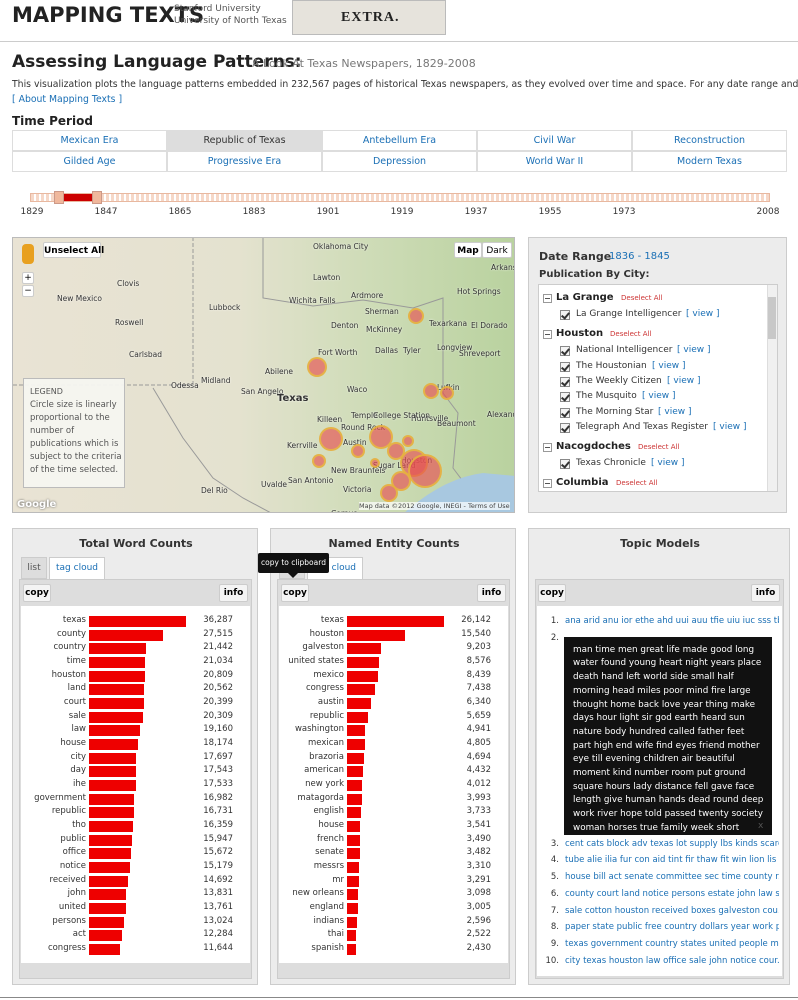 The image size is (798, 1000). Describe the element at coordinates (73, 250) in the screenshot. I see `unselect-button: Unselect All` at that location.